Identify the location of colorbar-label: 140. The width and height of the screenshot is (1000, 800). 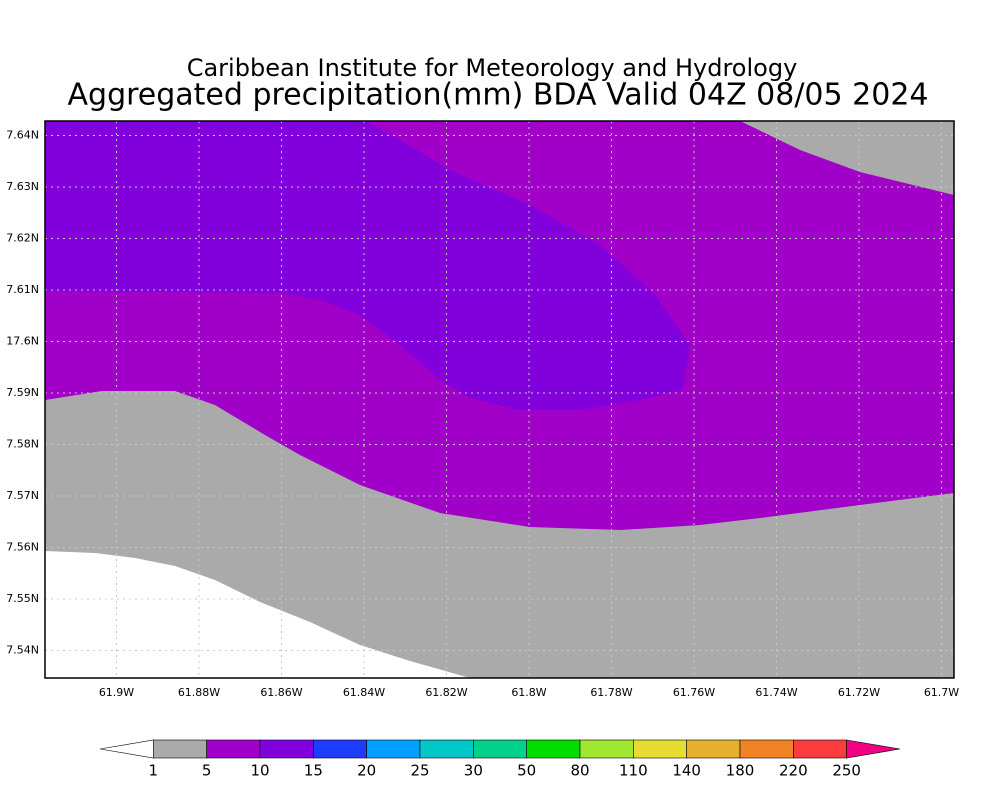
(686, 771).